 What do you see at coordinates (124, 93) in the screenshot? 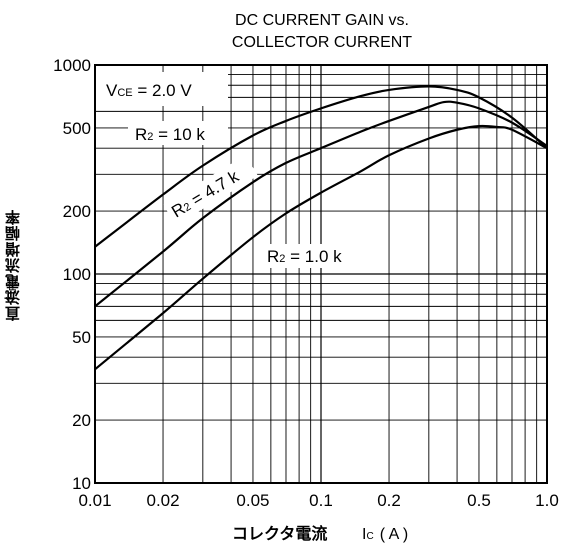
I see `condition-subscript: CE` at bounding box center [124, 93].